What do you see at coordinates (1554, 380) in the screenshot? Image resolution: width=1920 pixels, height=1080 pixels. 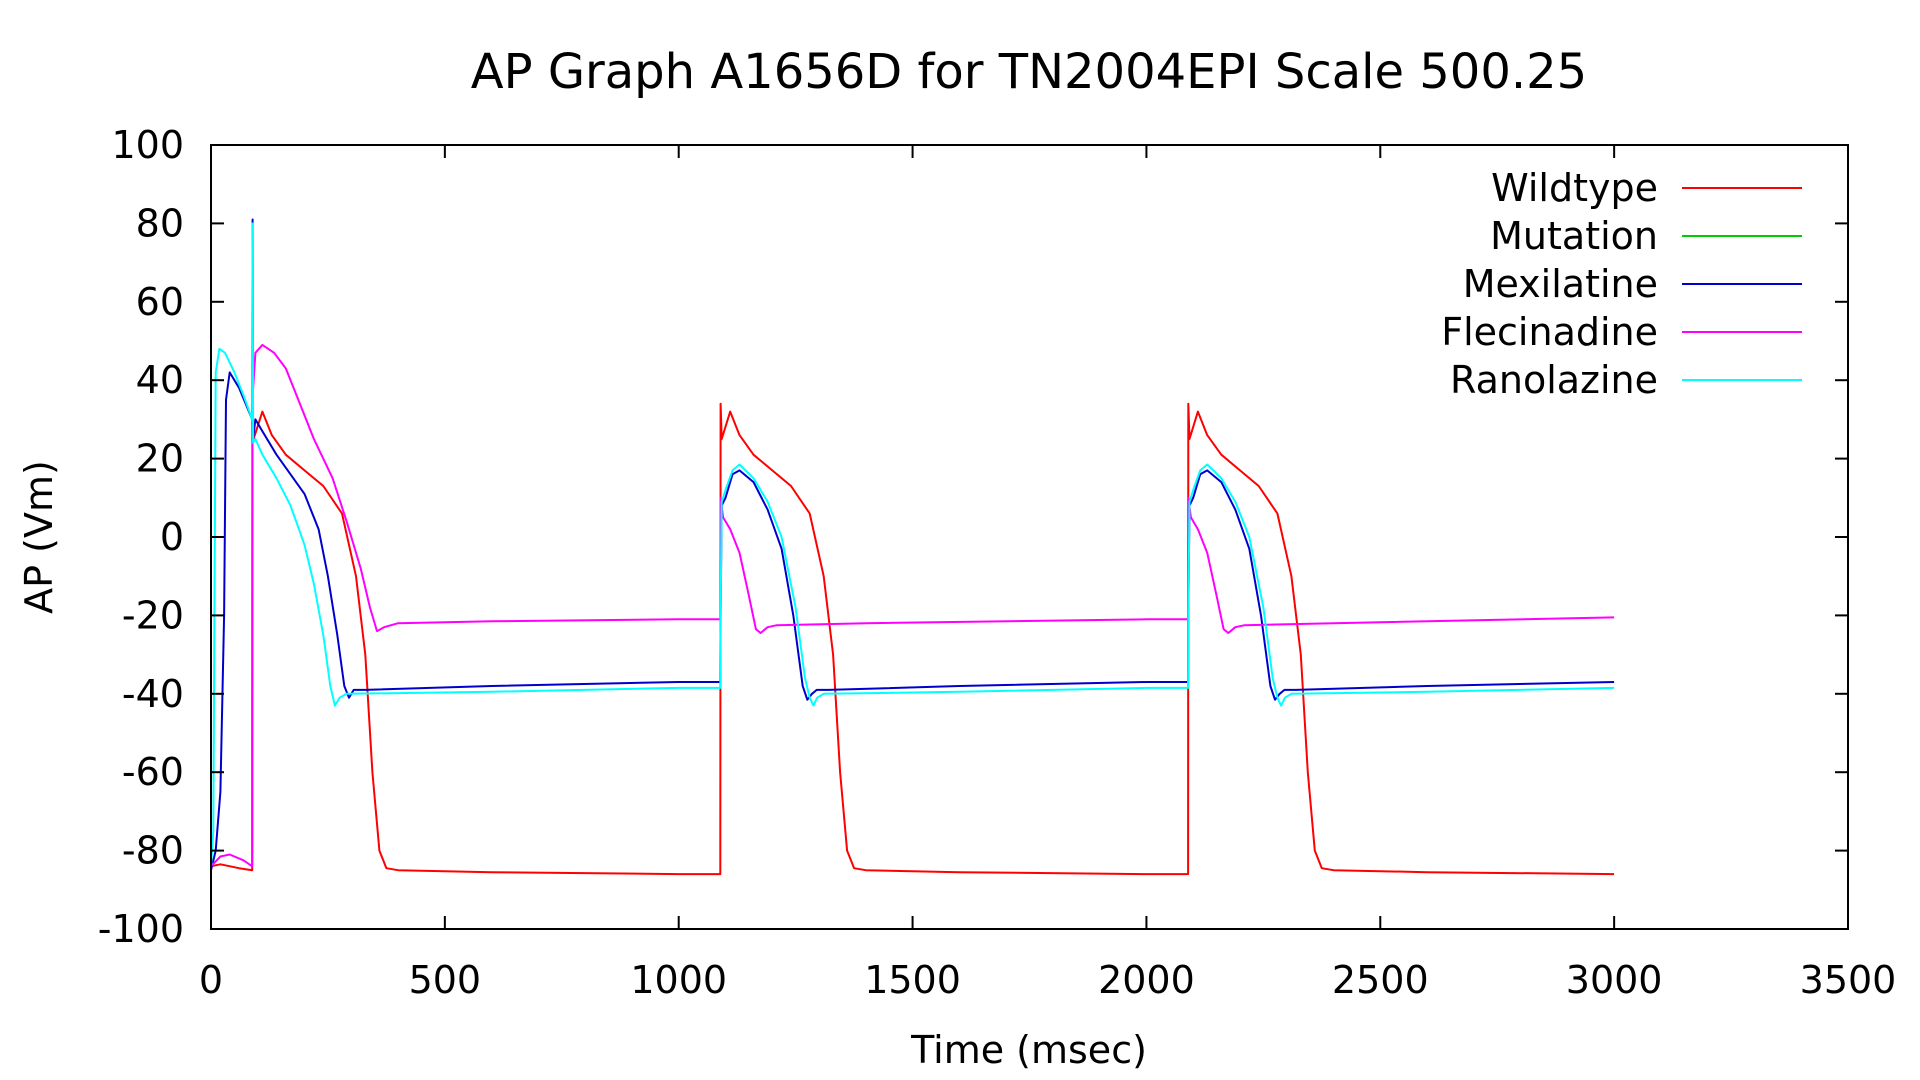 I see `legend-label-ranolazine: Ranolazine` at bounding box center [1554, 380].